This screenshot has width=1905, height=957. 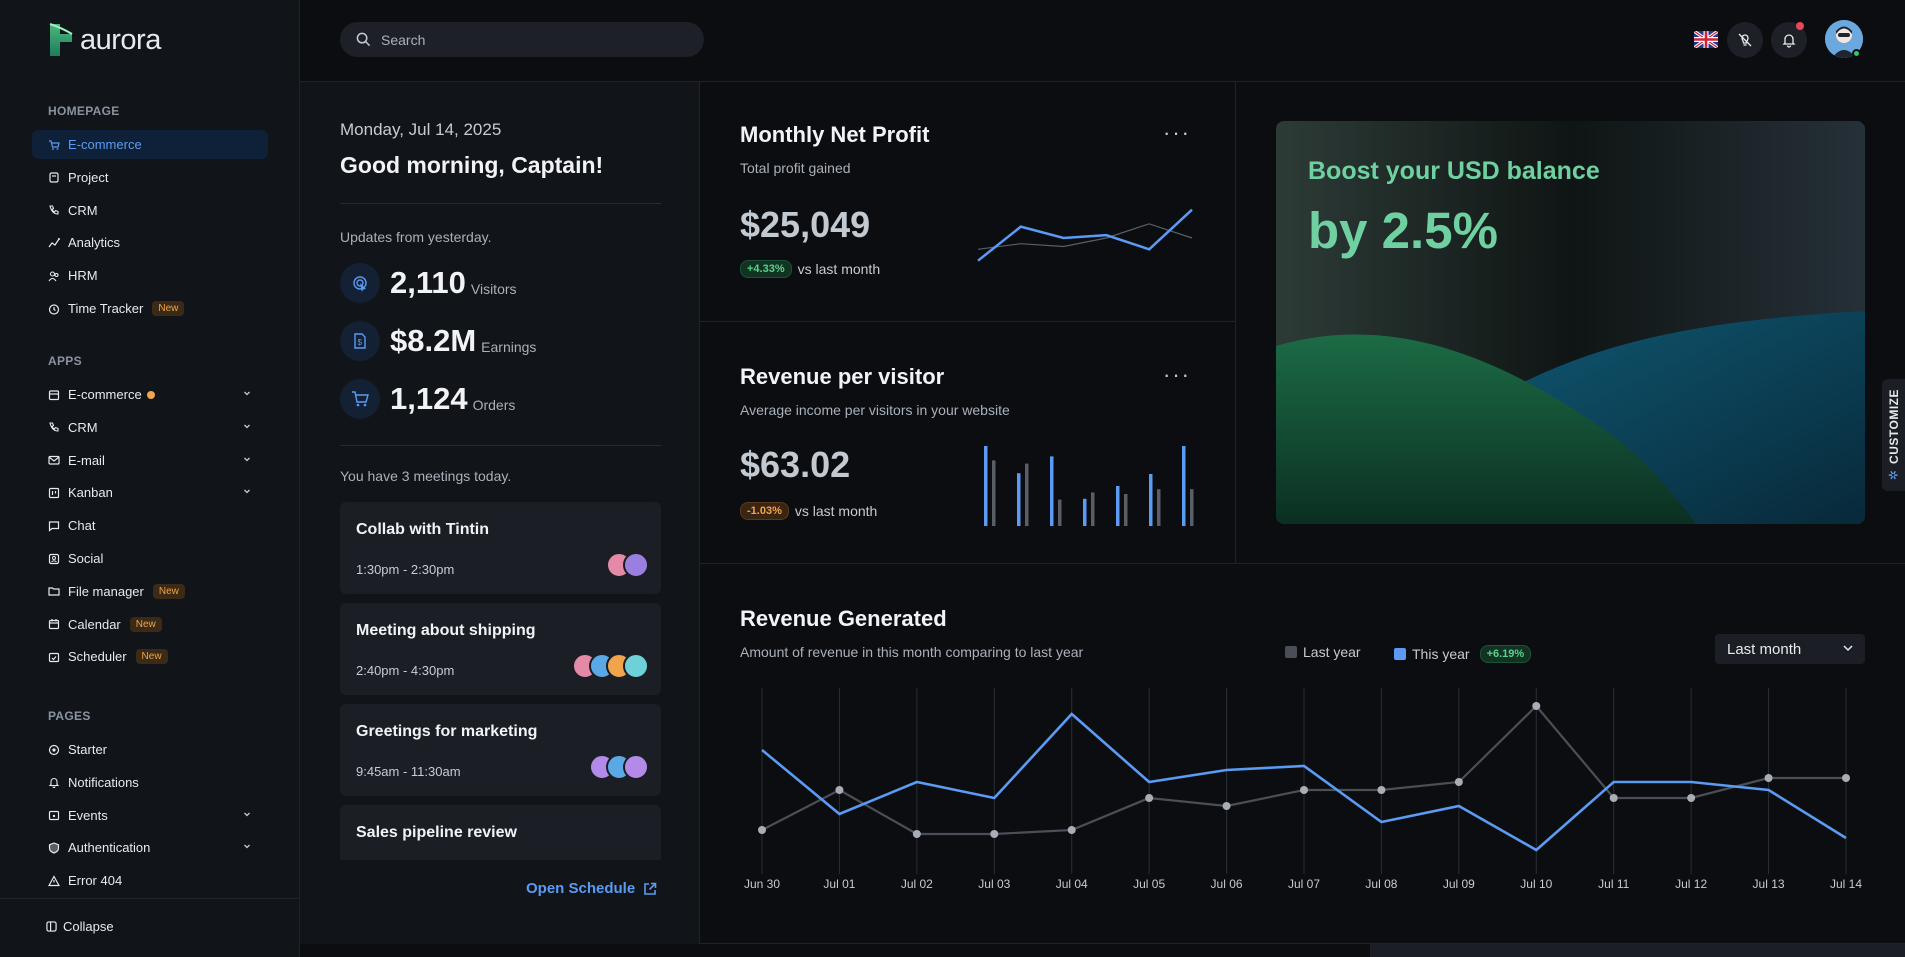 What do you see at coordinates (500, 649) in the screenshot?
I see `meeting-card: Meeting about shipping 2:40pm - 4:30pm` at bounding box center [500, 649].